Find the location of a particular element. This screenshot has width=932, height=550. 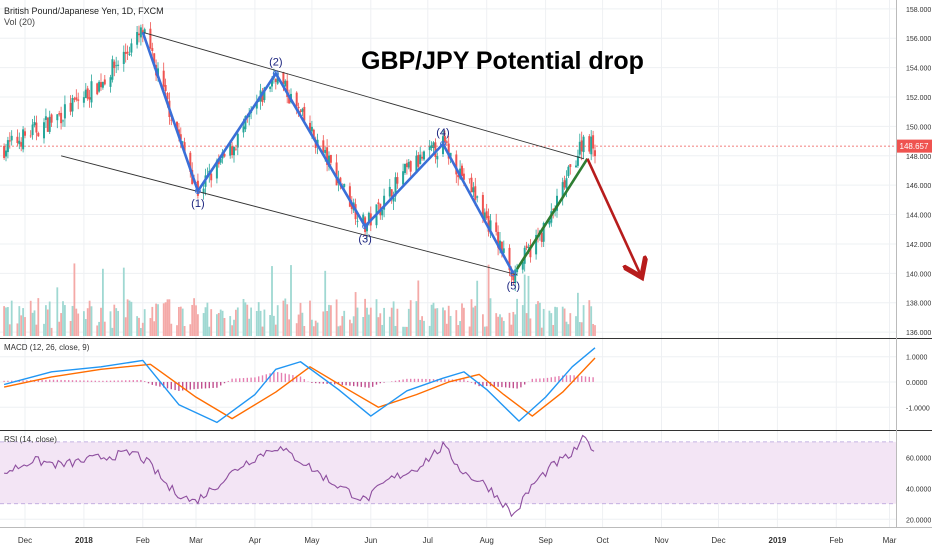

rsi-tick-label: 40.0000 is located at coordinates (918, 489).